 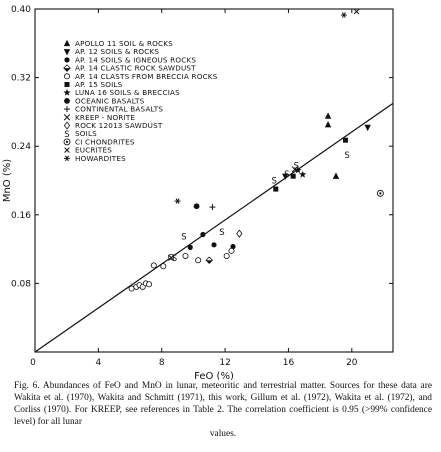 I want to click on legend-item: AP. 15 SOILS, so click(x=93, y=84).